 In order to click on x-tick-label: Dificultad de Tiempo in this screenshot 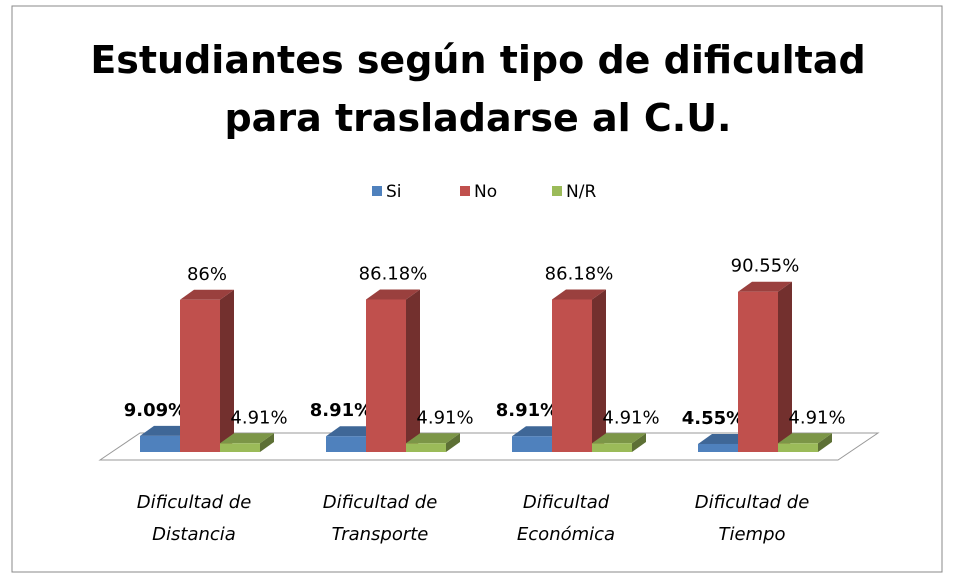, I will do `click(752, 518)`.